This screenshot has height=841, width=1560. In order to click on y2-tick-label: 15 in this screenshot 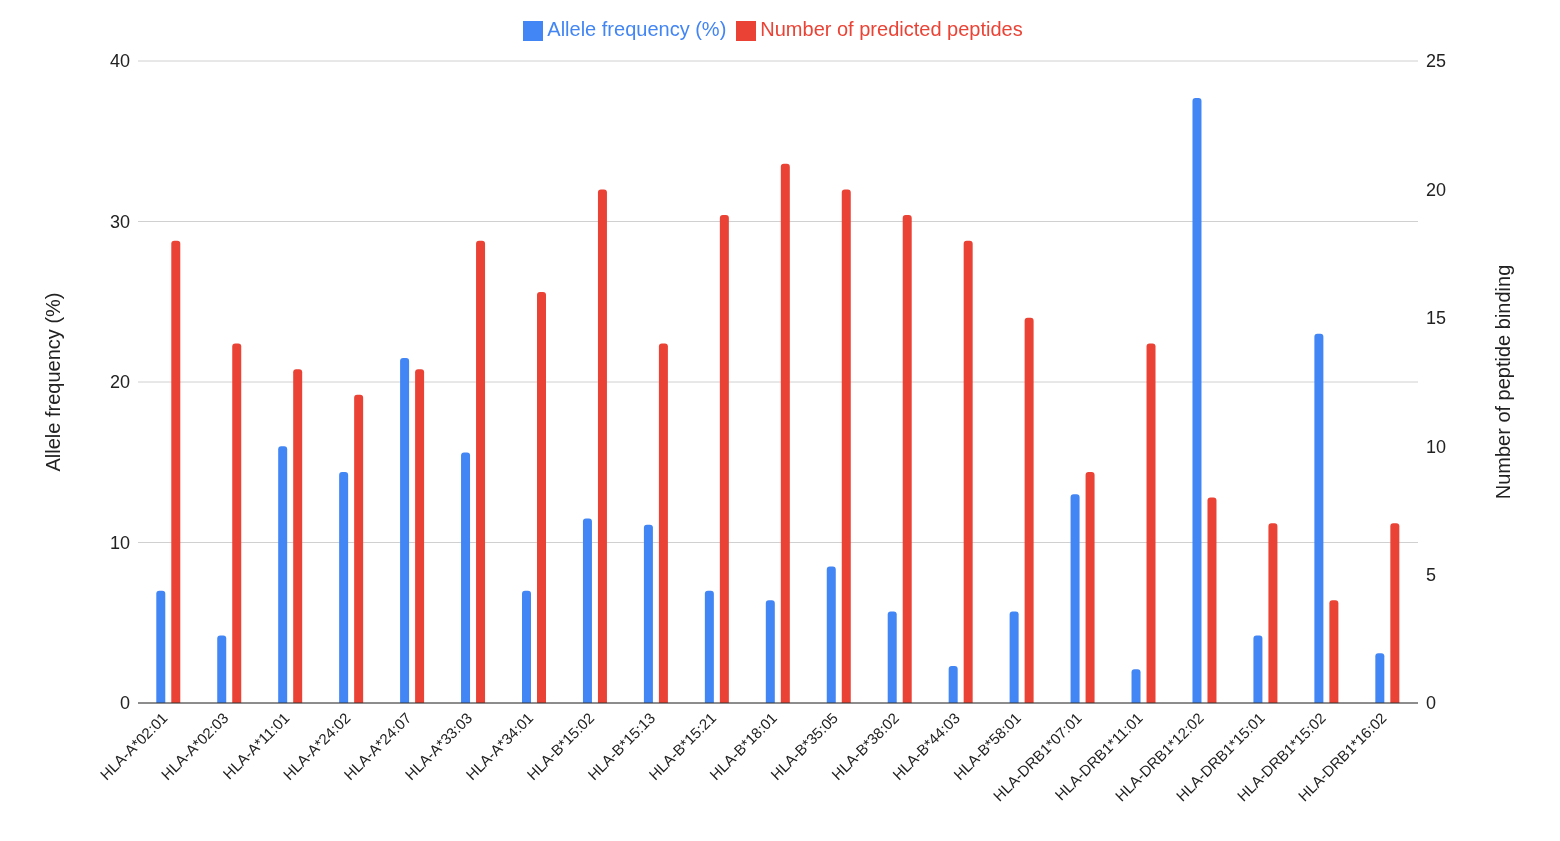, I will do `click(1436, 318)`.